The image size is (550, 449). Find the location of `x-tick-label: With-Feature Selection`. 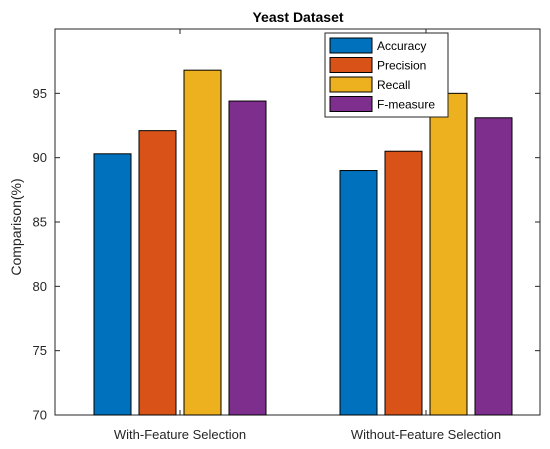

x-tick-label: With-Feature Selection is located at coordinates (180, 434).